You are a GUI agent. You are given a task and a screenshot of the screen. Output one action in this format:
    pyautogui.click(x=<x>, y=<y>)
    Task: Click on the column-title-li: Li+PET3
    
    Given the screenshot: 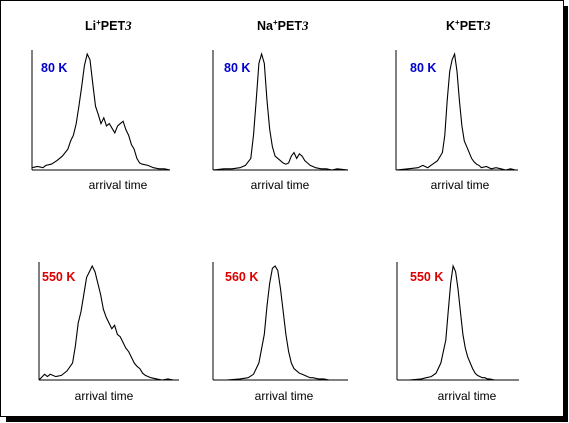 What is the action you would take?
    pyautogui.click(x=108, y=26)
    